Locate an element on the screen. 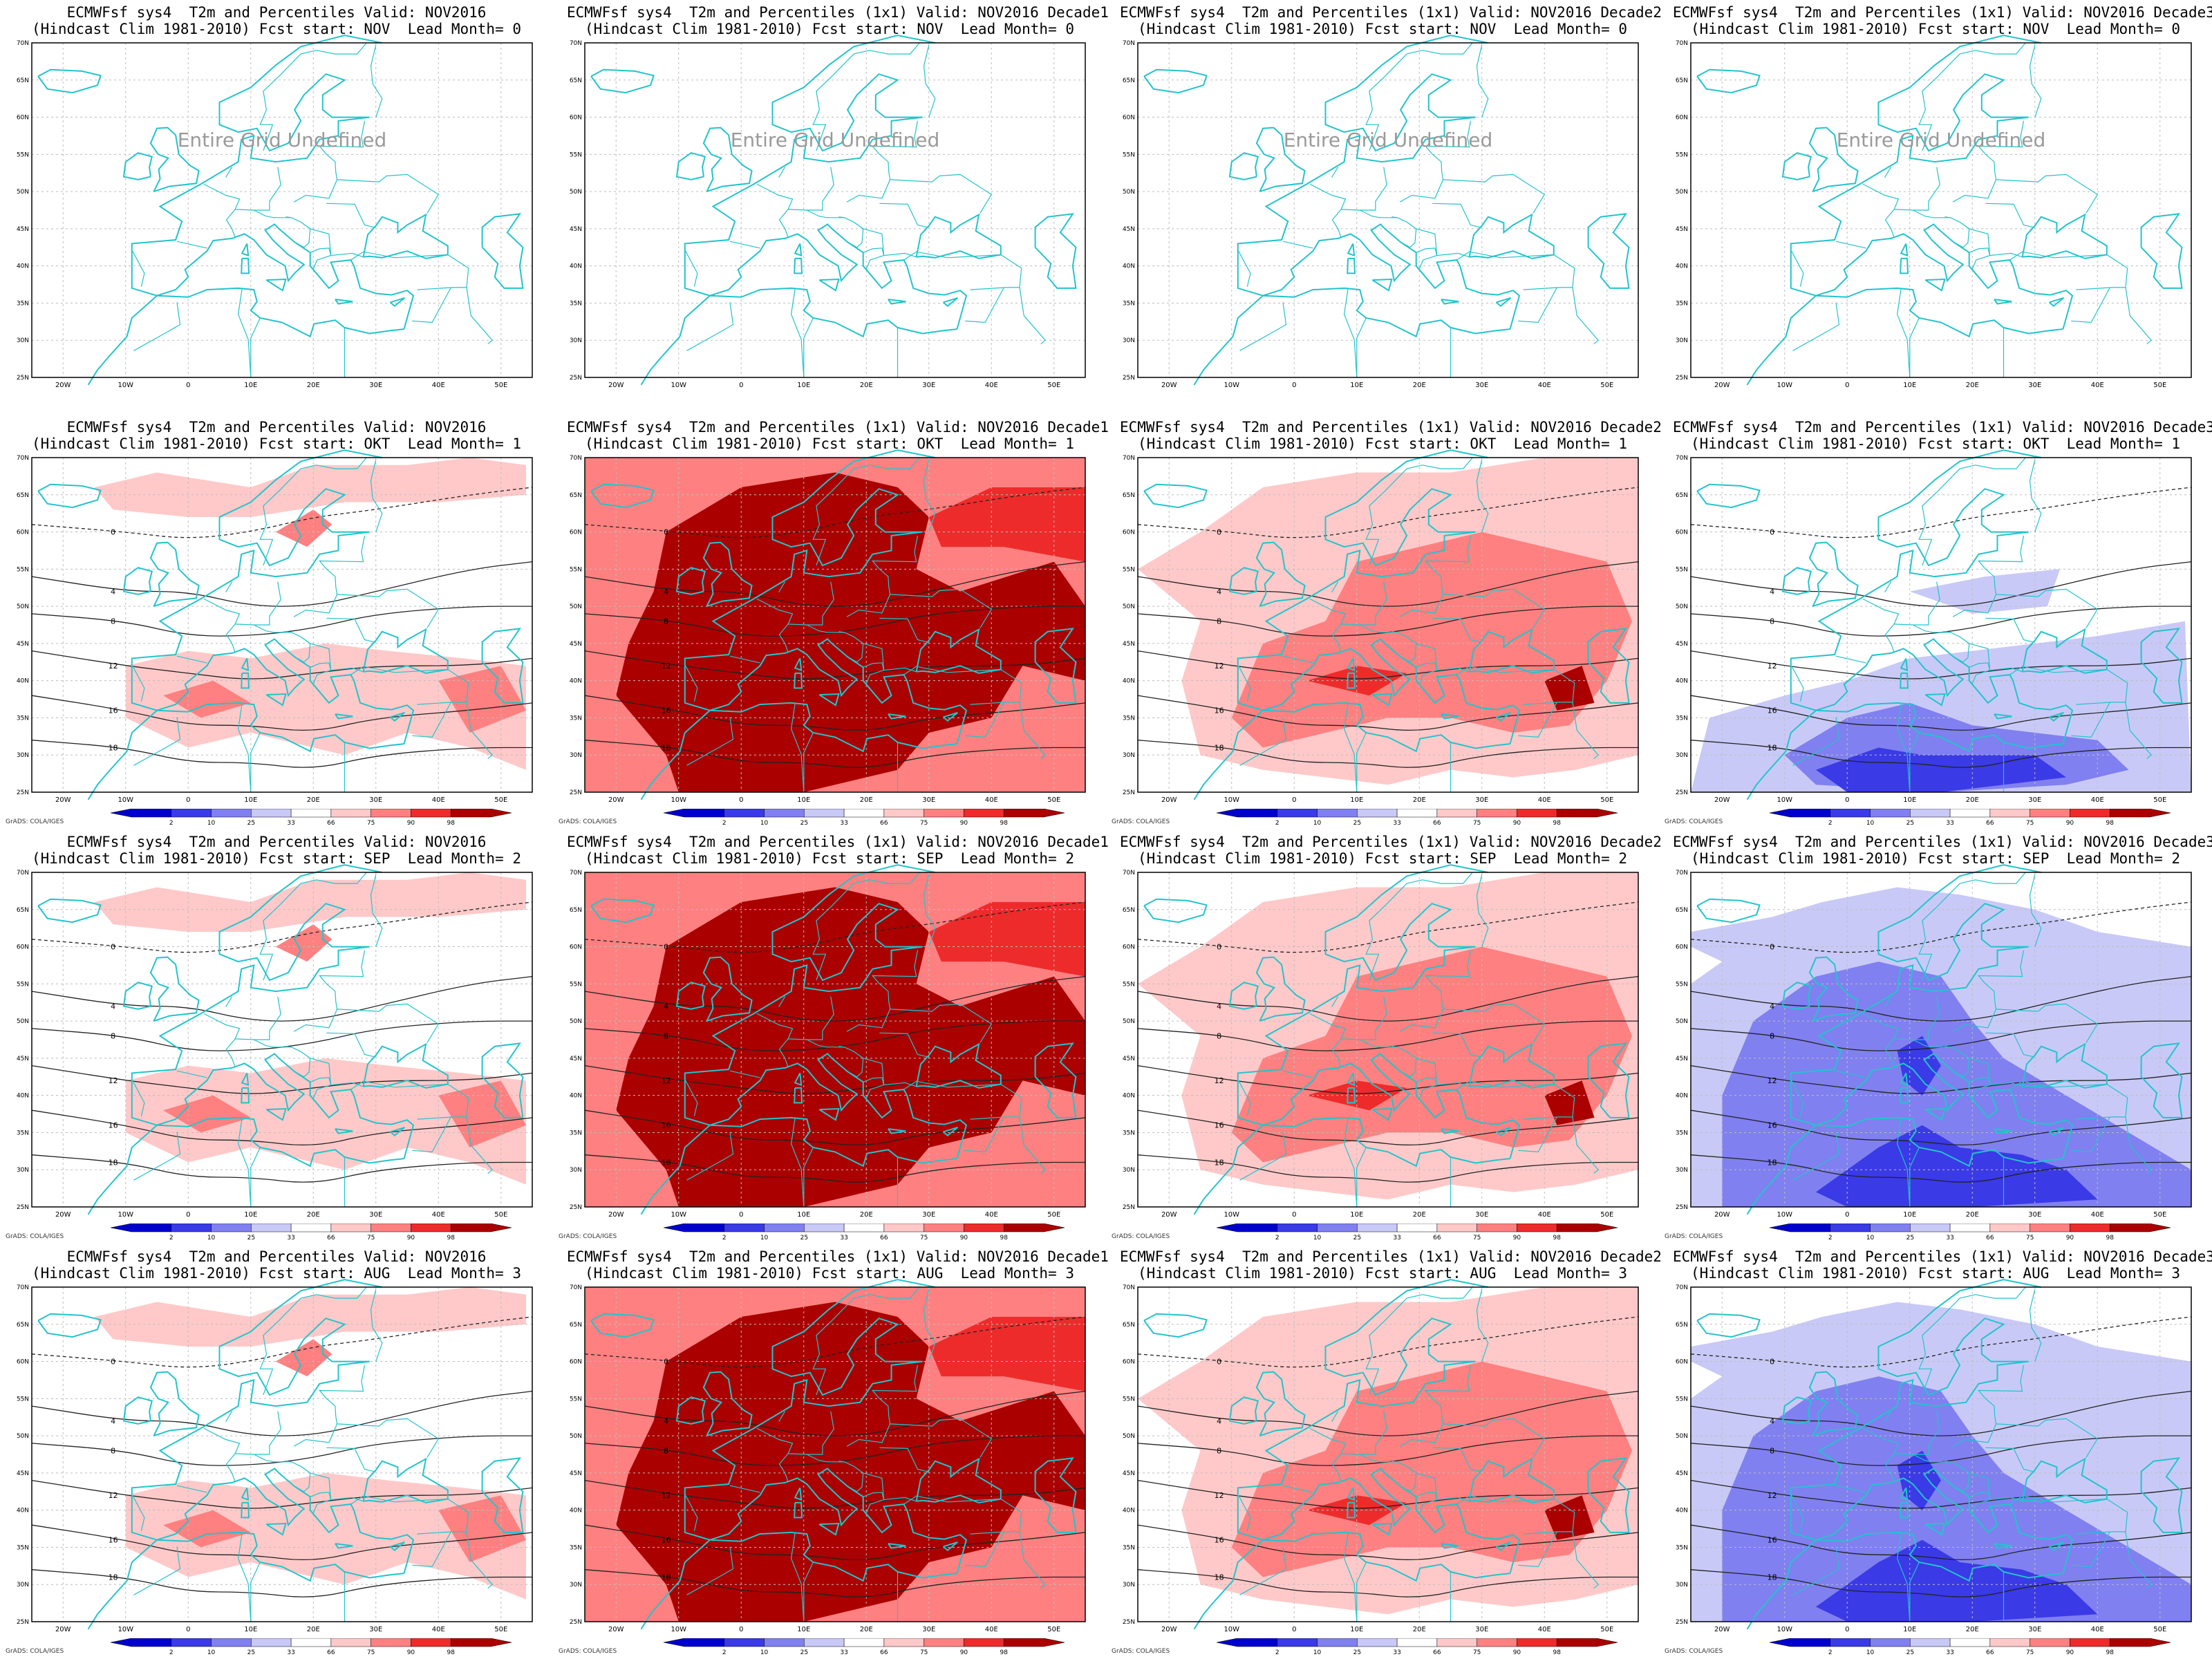 The width and height of the screenshot is (2212, 1659). isotherm-label: 12 is located at coordinates (1220, 666).